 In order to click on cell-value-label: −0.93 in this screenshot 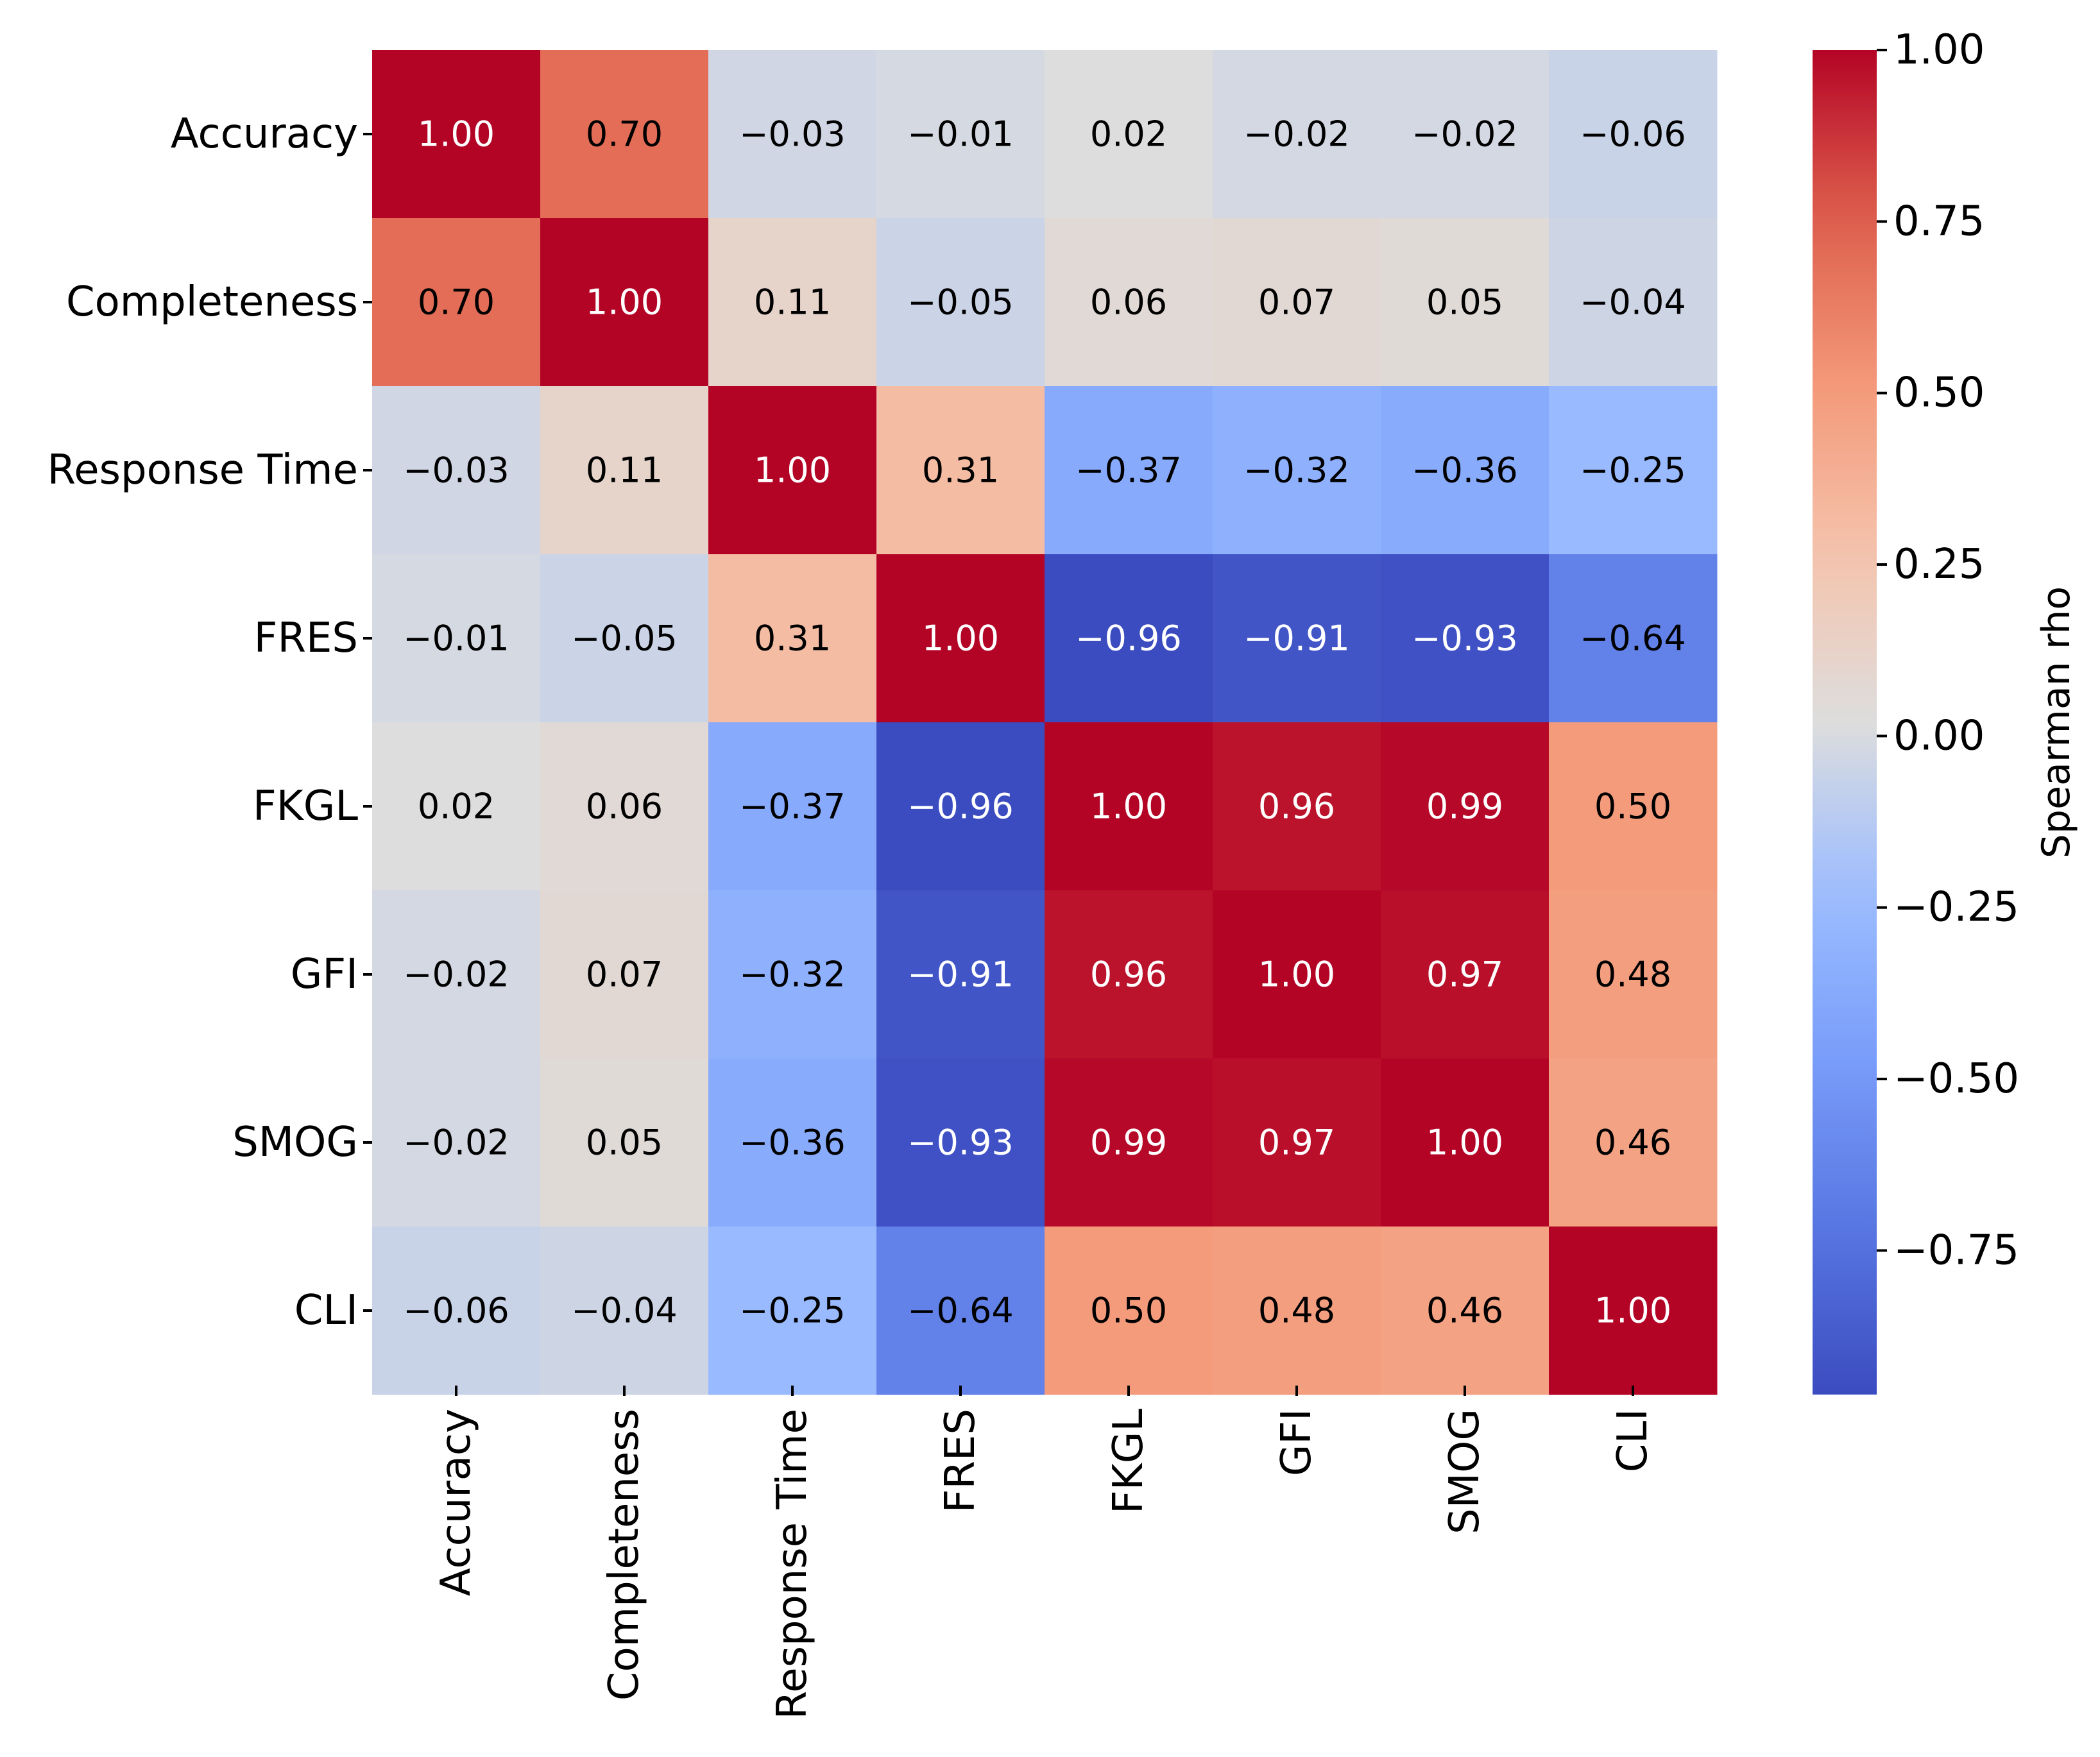, I will do `click(960, 1143)`.